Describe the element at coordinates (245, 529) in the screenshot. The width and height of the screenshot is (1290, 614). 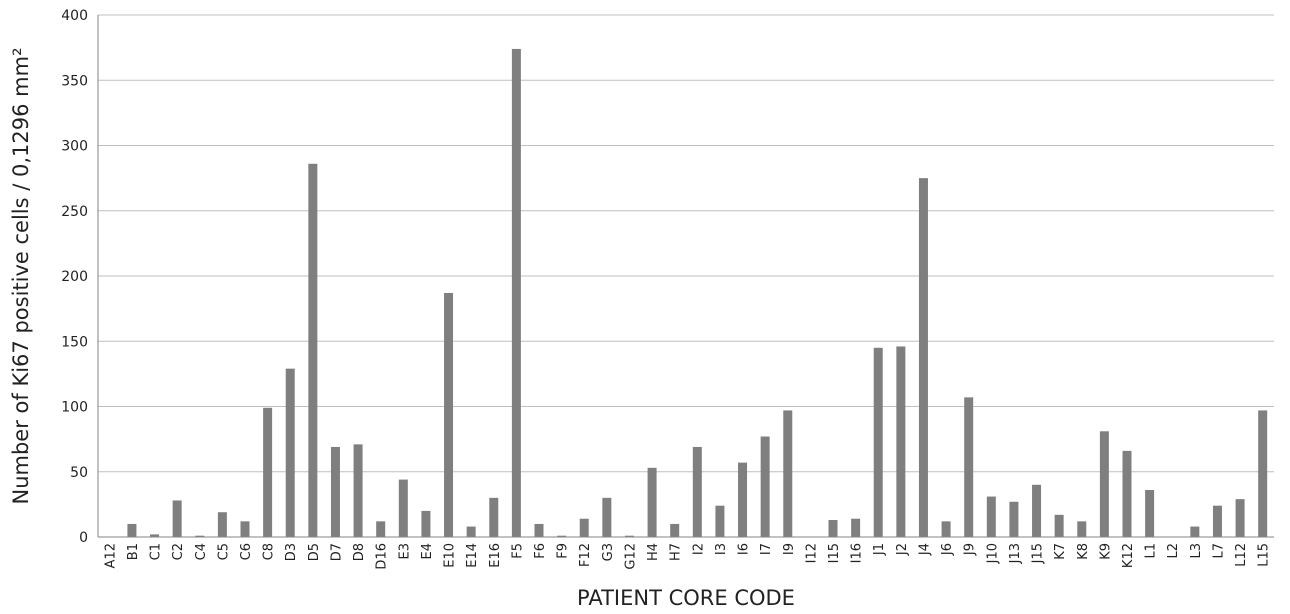
I see `bar-c6` at that location.